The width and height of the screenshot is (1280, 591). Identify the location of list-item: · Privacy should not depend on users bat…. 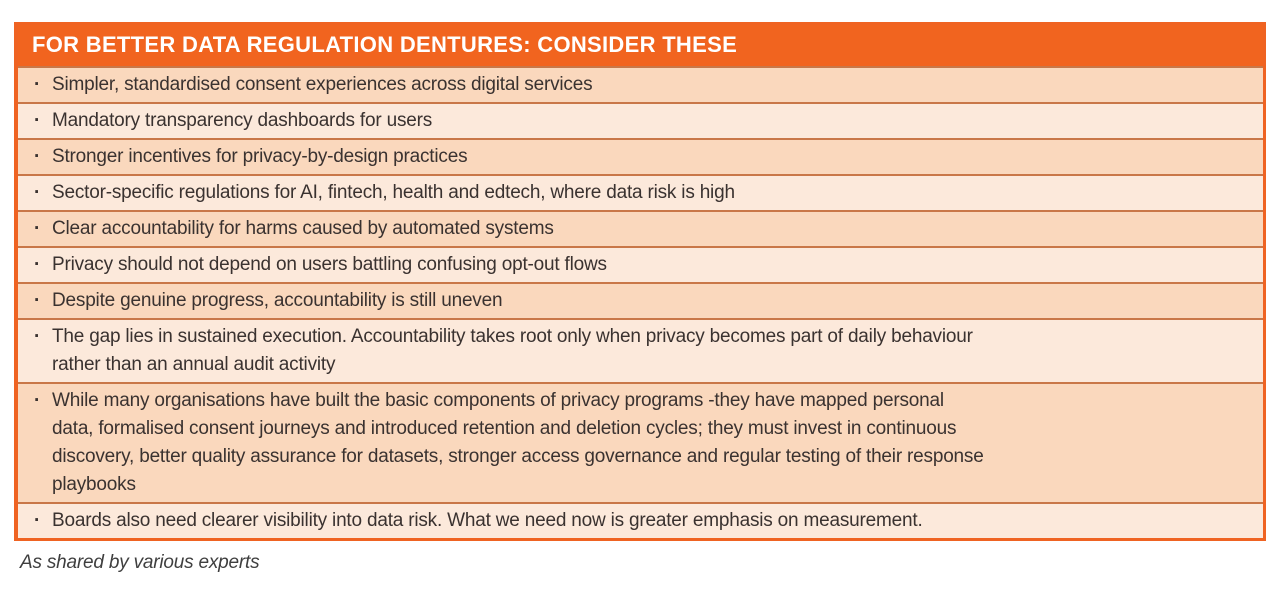
(640, 264).